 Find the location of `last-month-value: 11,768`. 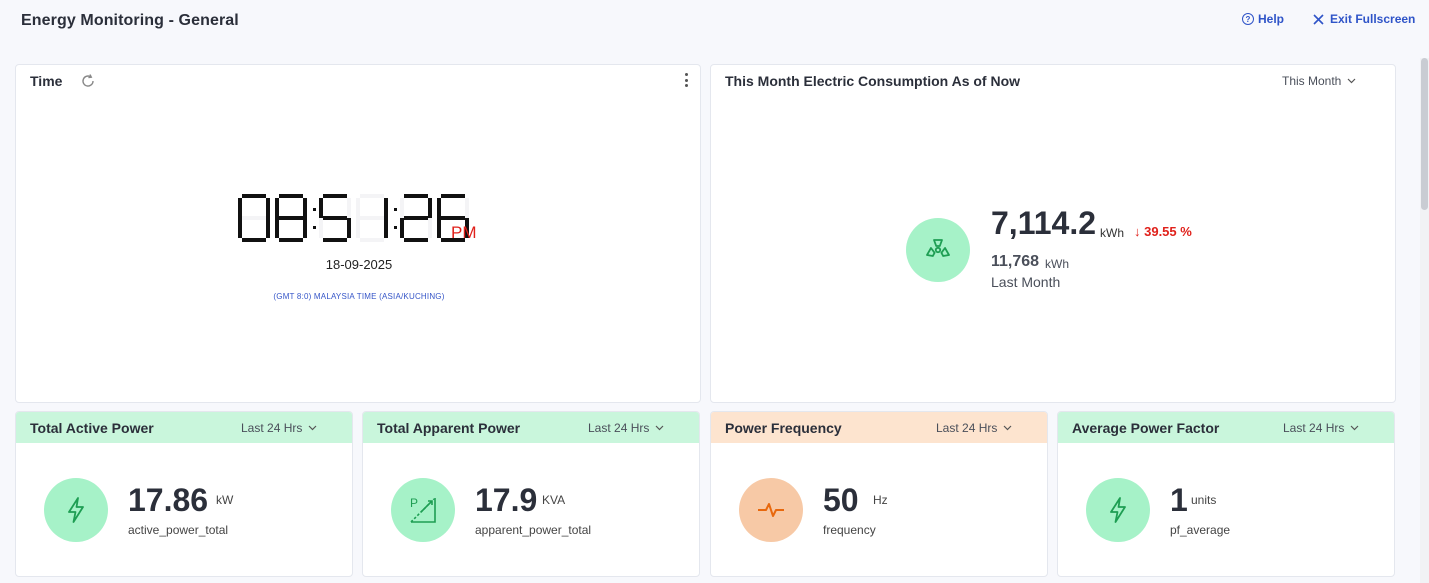

last-month-value: 11,768 is located at coordinates (1015, 261).